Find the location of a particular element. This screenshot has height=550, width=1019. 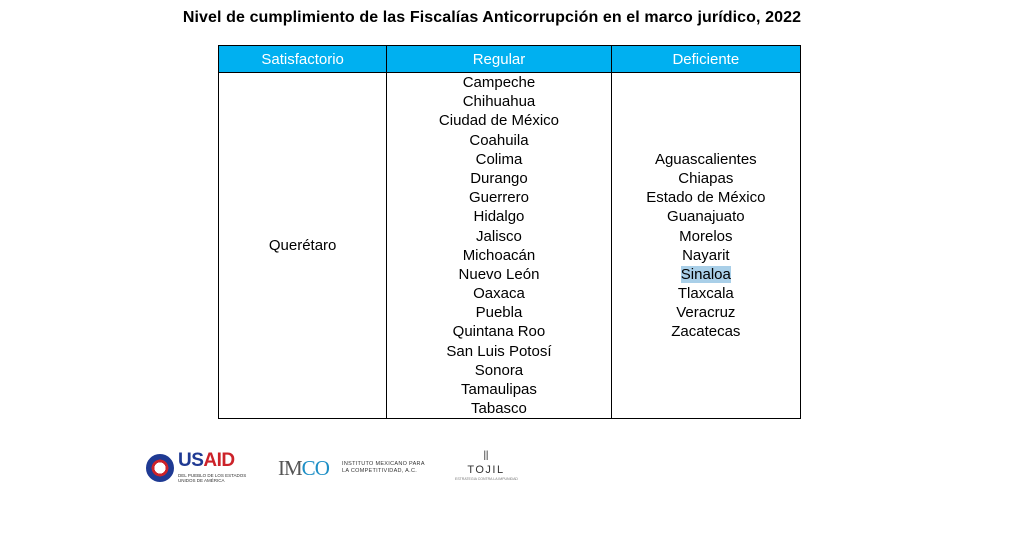

state-name: Tamaulipas is located at coordinates (499, 389).